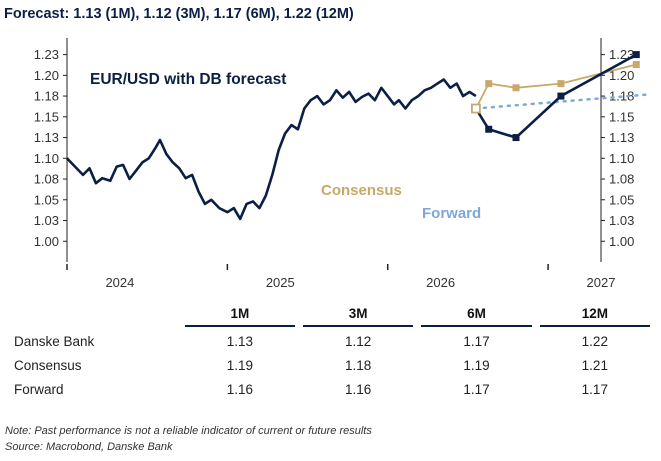  I want to click on y-tick-label-left: 1.08, so click(46, 179).